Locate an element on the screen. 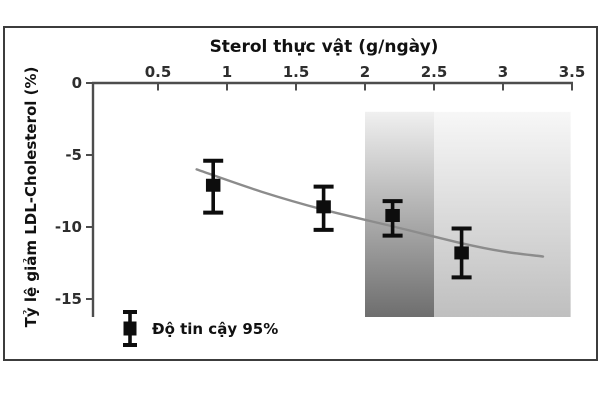 The height and width of the screenshot is (400, 600). error-bar-legend-icon is located at coordinates (130, 328).